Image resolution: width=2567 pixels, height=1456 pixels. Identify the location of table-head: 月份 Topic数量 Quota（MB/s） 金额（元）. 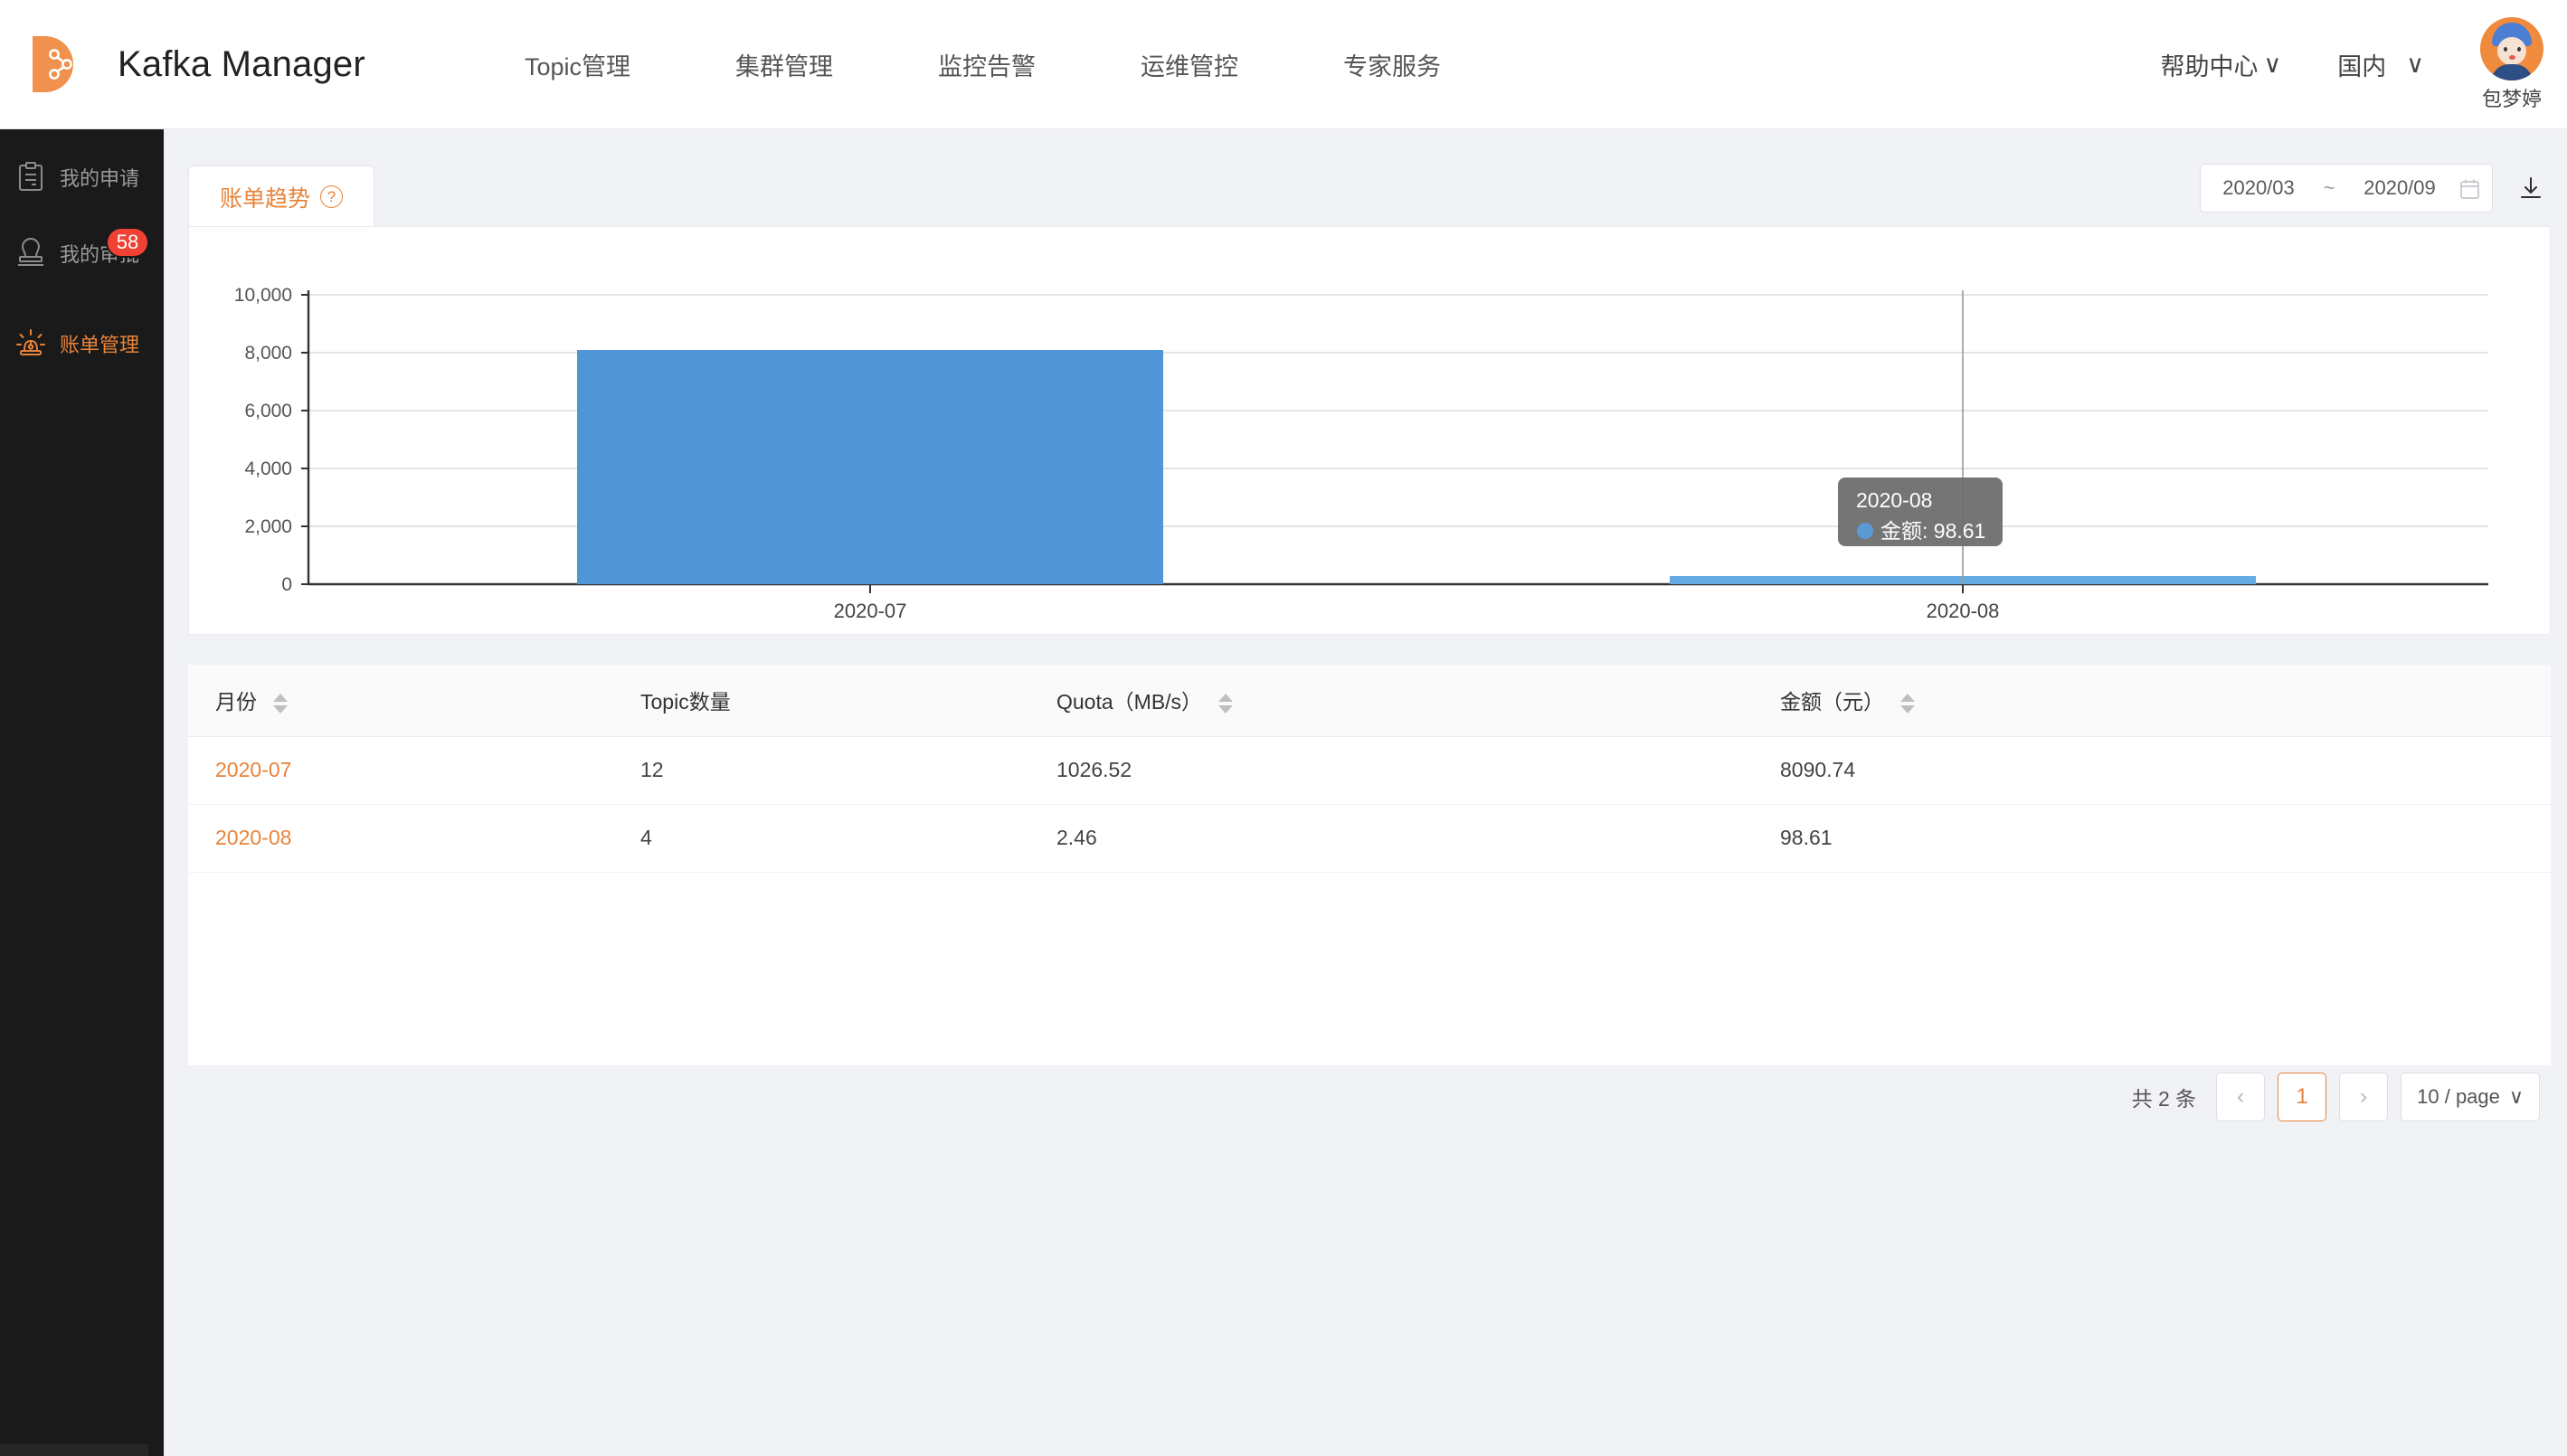
(1369, 701).